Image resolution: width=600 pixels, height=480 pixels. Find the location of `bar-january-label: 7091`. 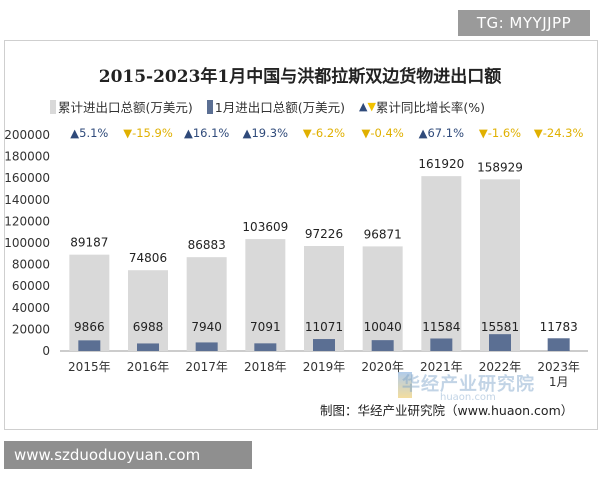

bar-january-label: 7091 is located at coordinates (265, 327).